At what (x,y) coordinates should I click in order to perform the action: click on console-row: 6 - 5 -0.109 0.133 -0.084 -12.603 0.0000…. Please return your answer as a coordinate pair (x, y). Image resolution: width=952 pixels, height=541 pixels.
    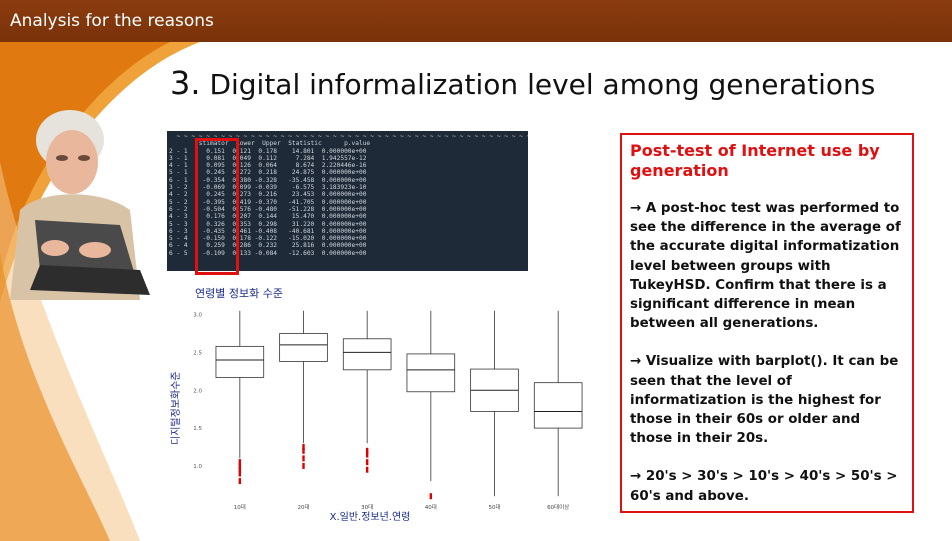
    Looking at the image, I should click on (268, 253).